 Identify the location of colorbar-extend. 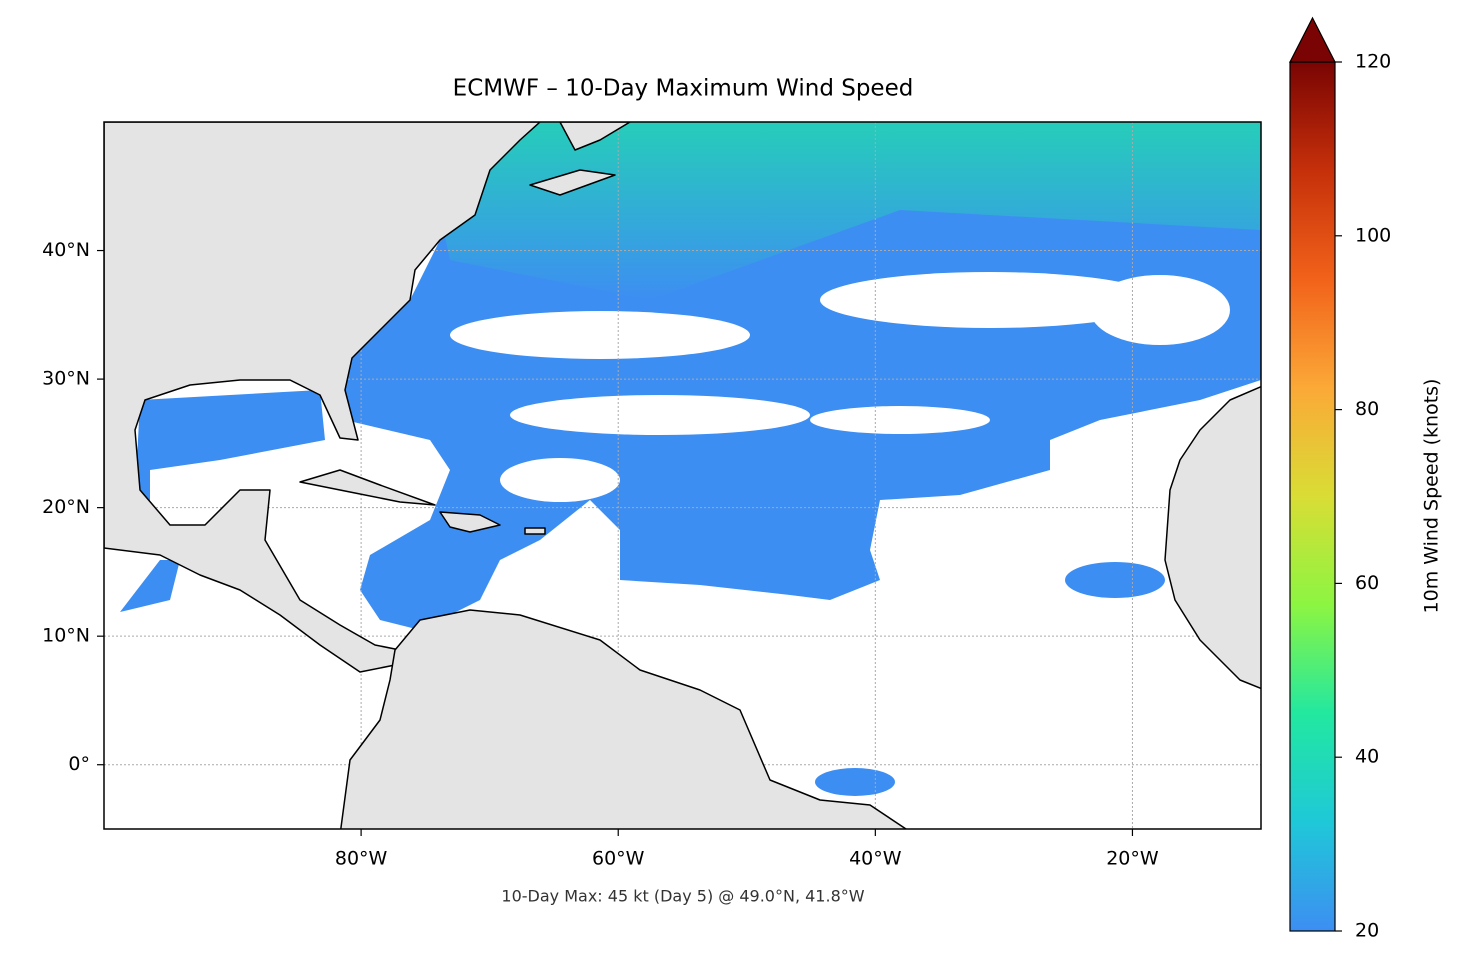
(1312, 39).